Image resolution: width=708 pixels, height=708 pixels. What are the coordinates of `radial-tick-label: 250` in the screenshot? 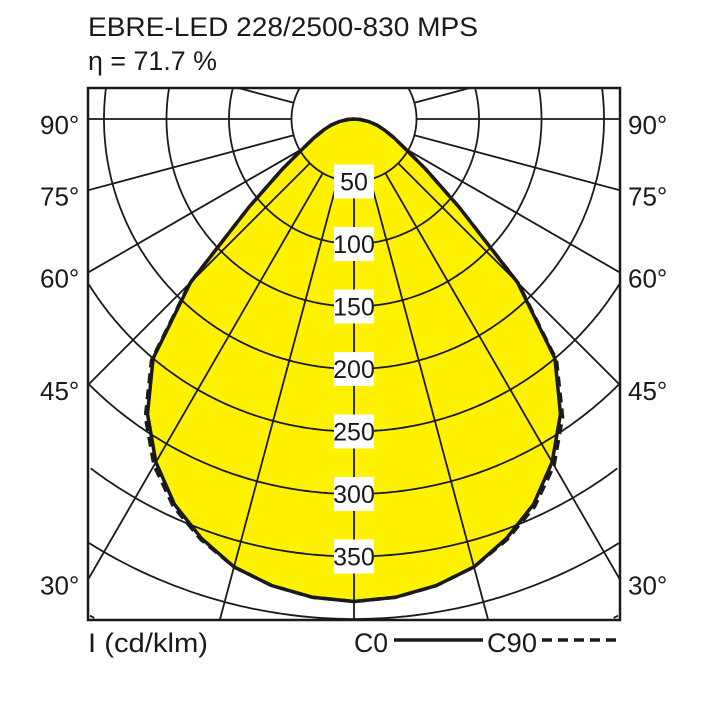 It's located at (354, 433).